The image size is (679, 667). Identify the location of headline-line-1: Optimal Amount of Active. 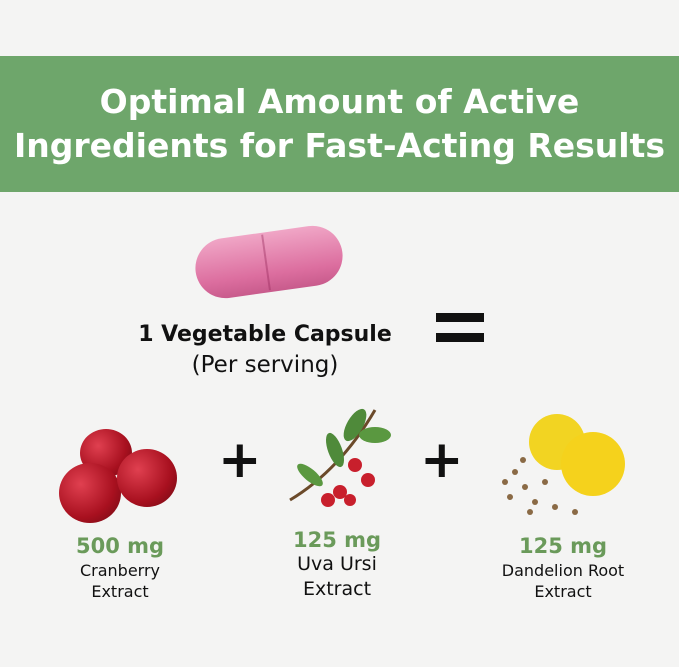
(339, 101).